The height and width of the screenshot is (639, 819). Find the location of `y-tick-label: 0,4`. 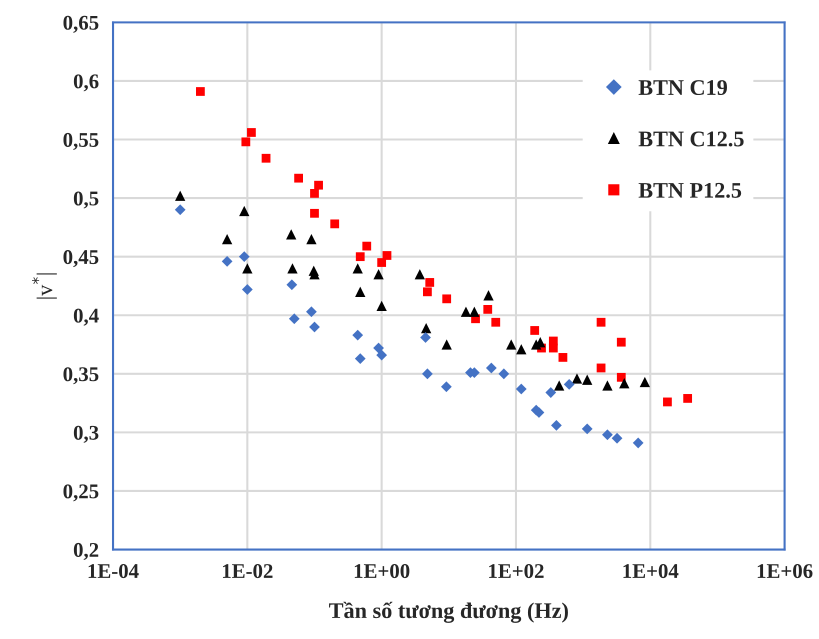

y-tick-label: 0,4 is located at coordinates (86, 317).